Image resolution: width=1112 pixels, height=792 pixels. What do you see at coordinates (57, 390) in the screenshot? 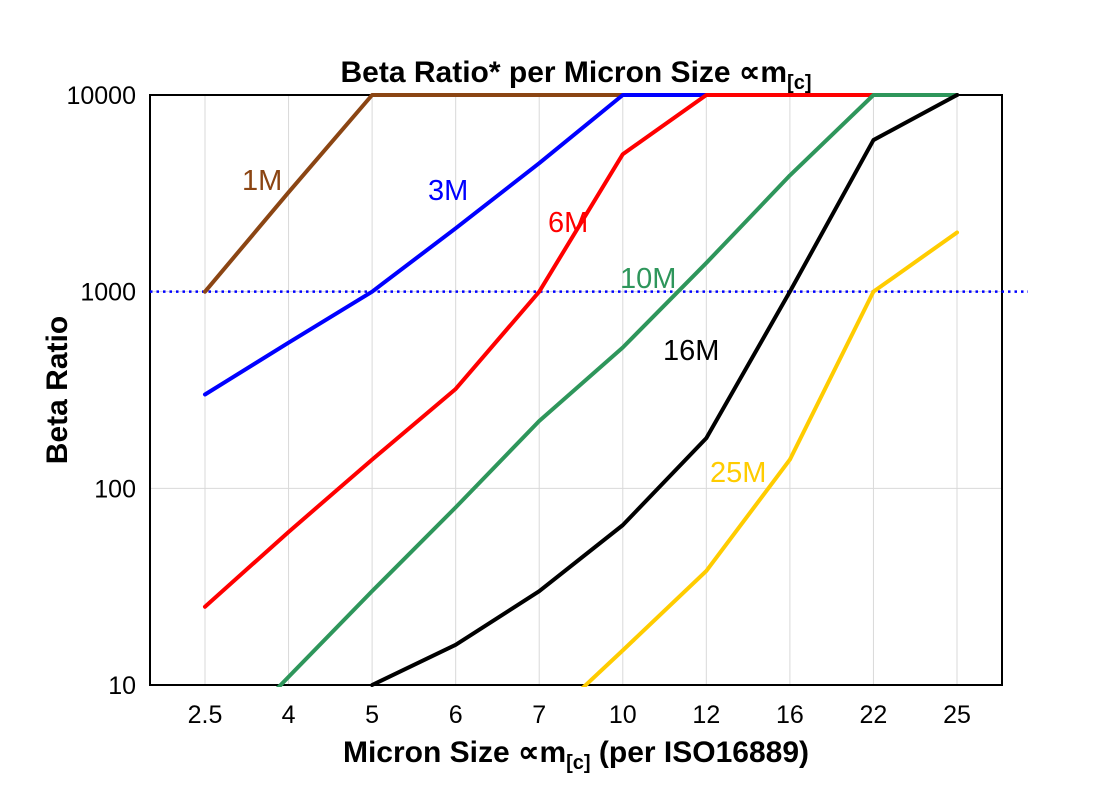
I see `y-axis-title: Beta Ratio` at bounding box center [57, 390].